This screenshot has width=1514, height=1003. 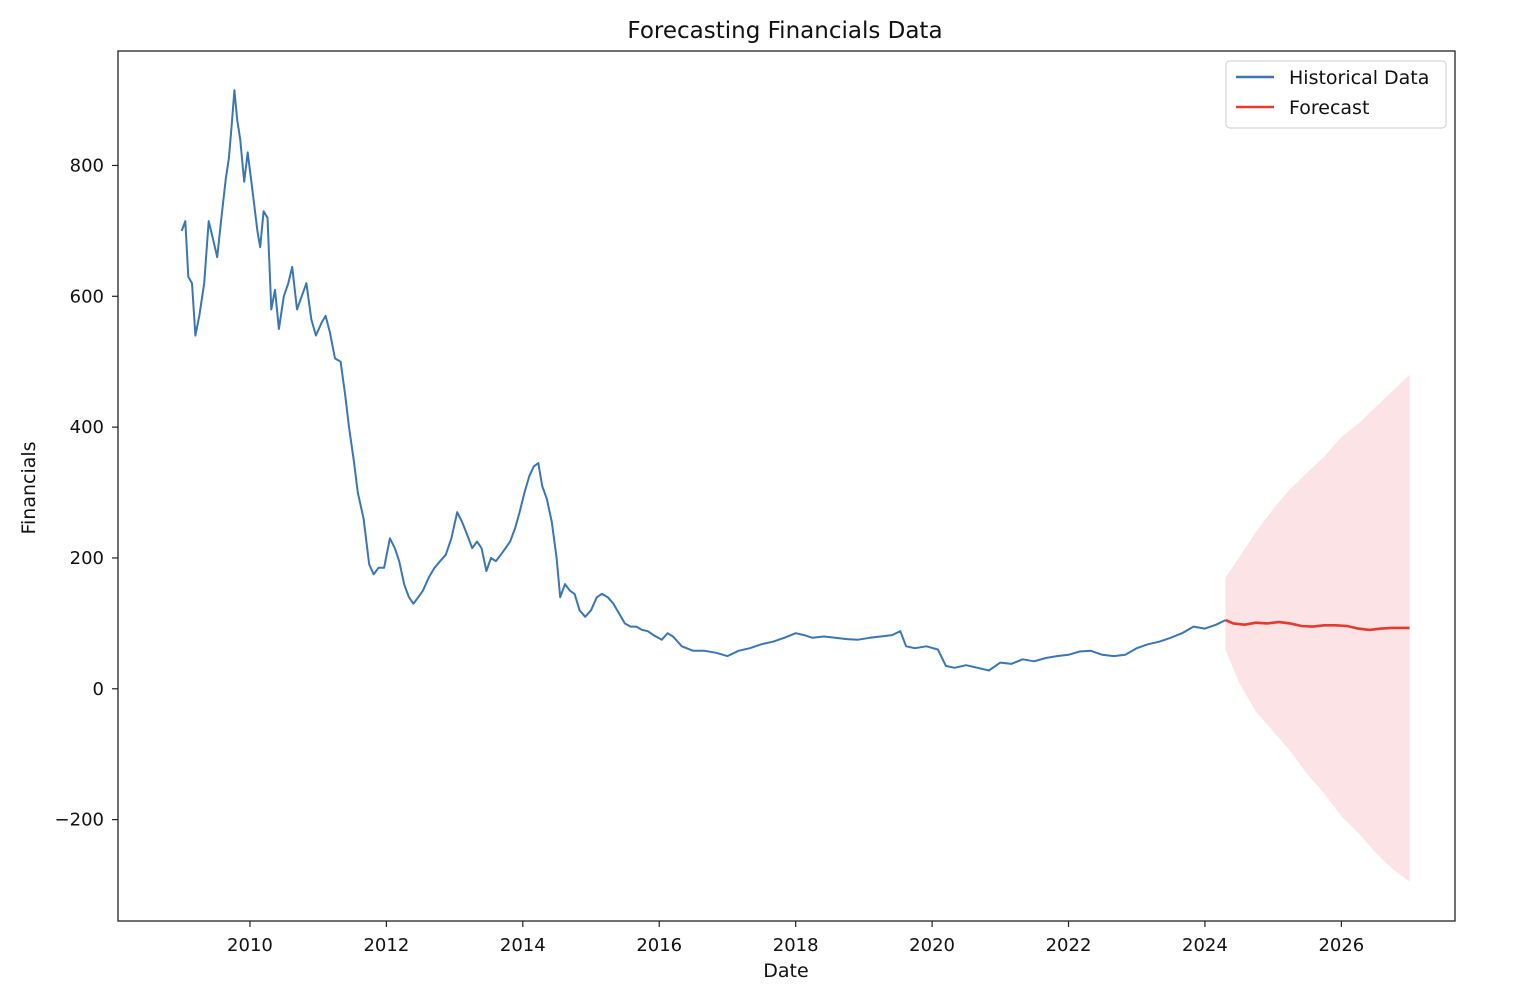 I want to click on x-tick-label: 2024, so click(x=1205, y=945).